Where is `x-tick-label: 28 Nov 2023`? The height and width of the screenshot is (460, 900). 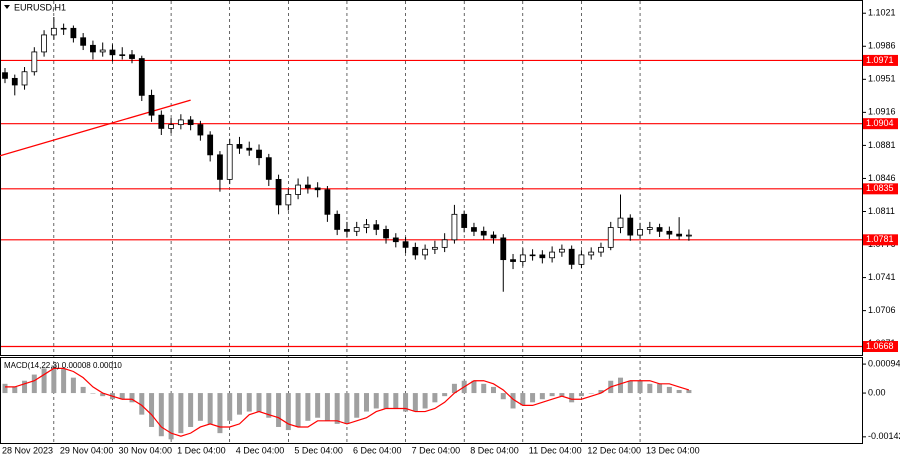
x-tick-label: 28 Nov 2023 is located at coordinates (27, 450).